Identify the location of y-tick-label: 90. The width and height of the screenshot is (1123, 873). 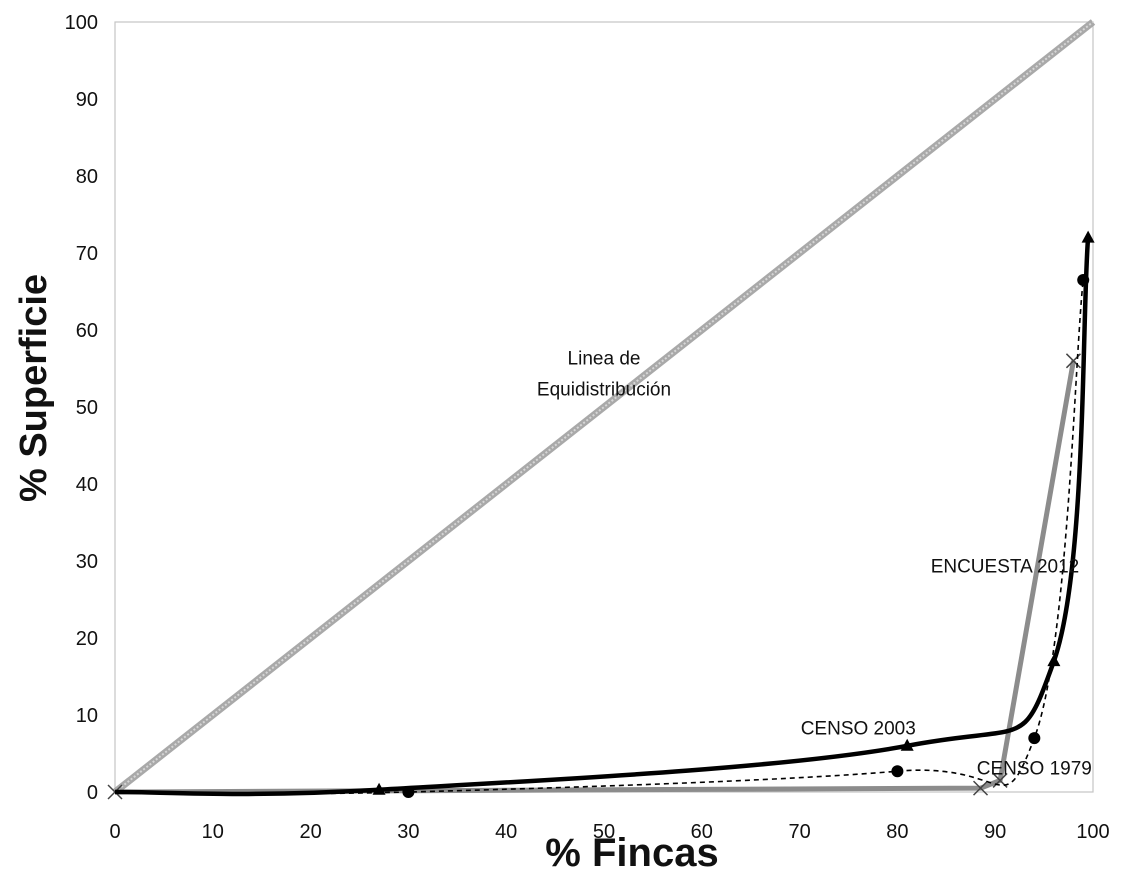
(87, 100).